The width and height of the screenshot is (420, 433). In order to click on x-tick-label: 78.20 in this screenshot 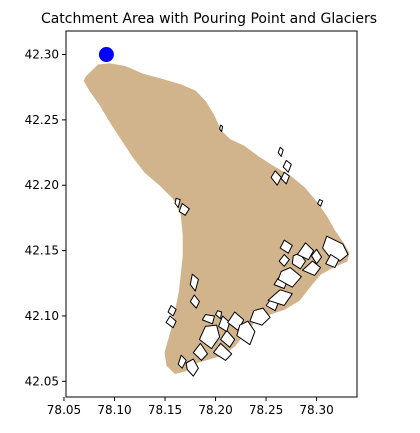, I will do `click(215, 410)`.